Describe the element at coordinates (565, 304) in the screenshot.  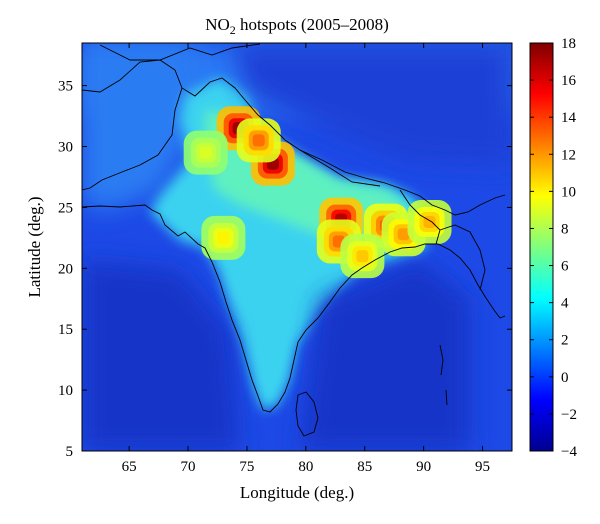
I see `colorbar-tick-label: 4` at that location.